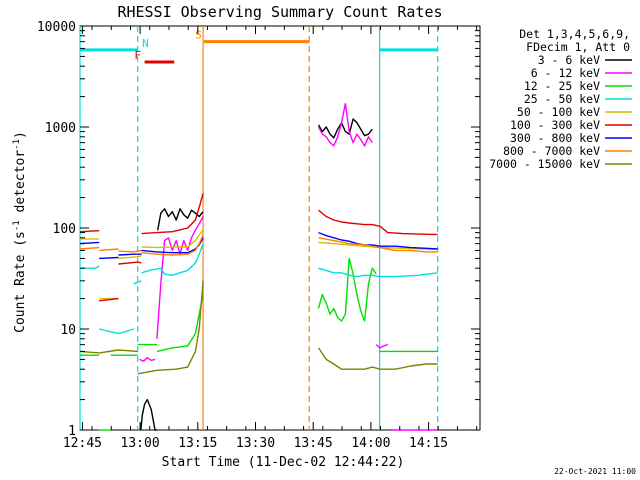 The height and width of the screenshot is (480, 640). Describe the element at coordinates (198, 35) in the screenshot. I see `band-label-S: S` at that location.